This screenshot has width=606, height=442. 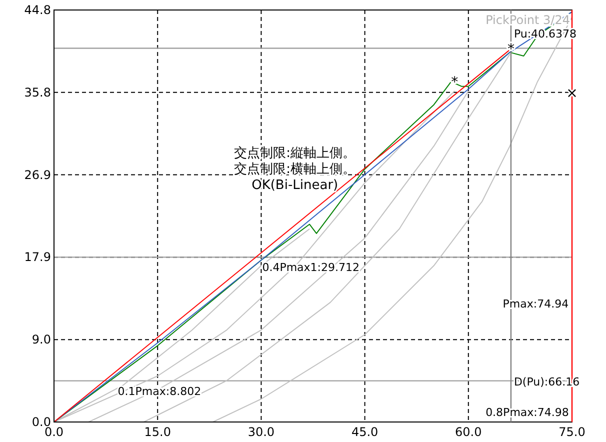 I want to click on y-tick-label: 9.0, so click(x=41, y=339).